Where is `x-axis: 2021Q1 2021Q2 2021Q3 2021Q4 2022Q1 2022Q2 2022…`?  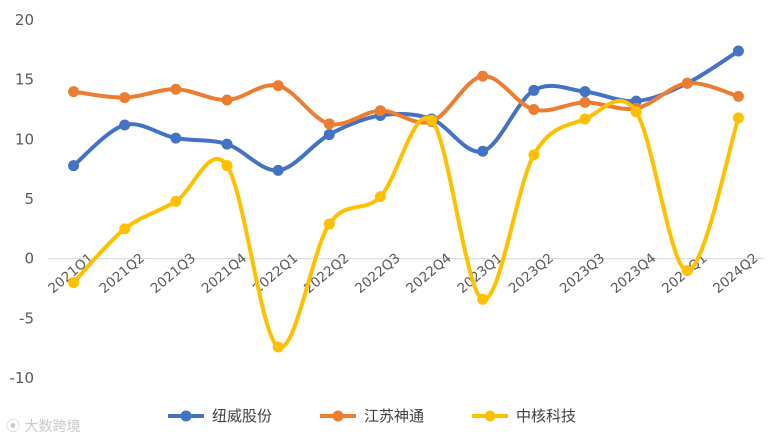 x-axis: 2021Q1 2021Q2 2021Q3 2021Q4 2022Q1 2022Q2 2022… is located at coordinates (403, 273).